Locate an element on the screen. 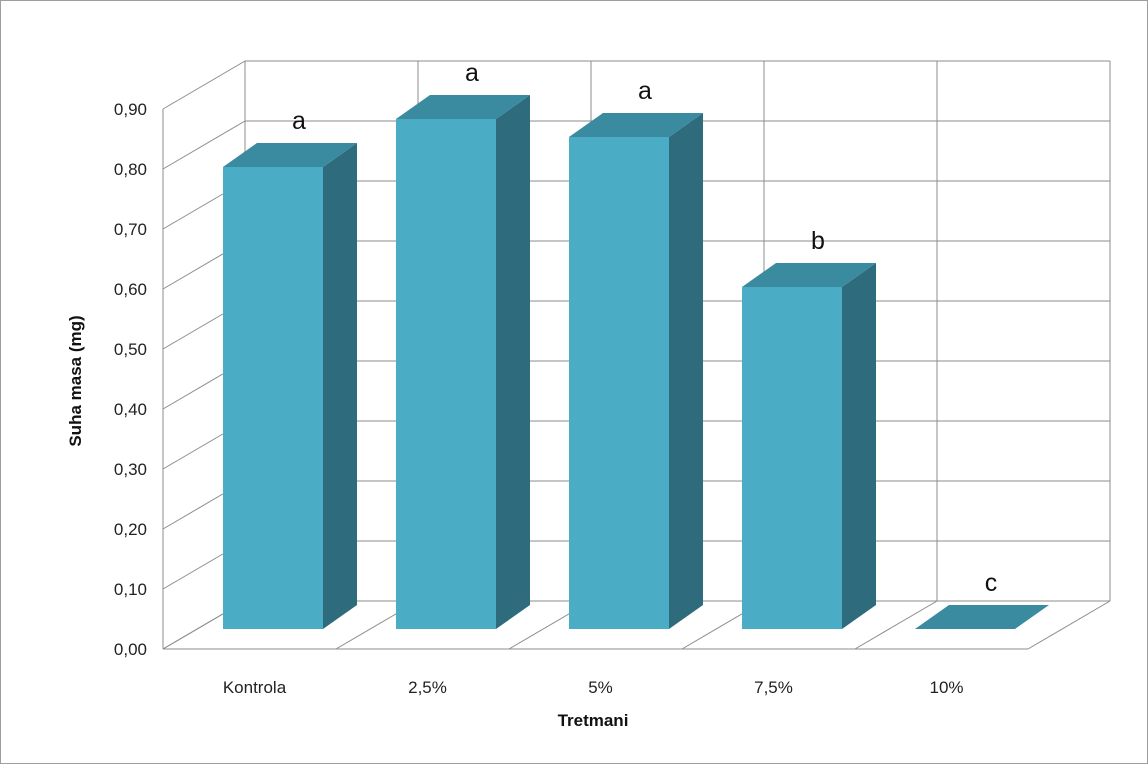  significance-label: c is located at coordinates (991, 583).